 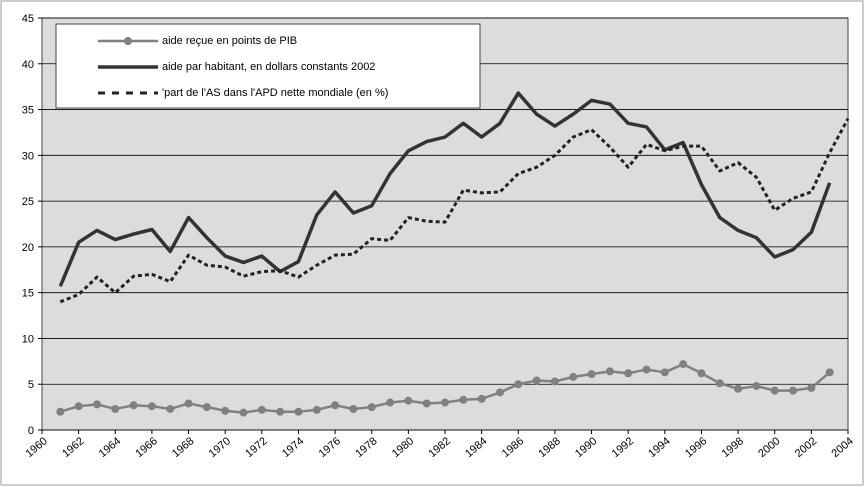 I want to click on y-tick-label: 25, so click(x=28, y=202).